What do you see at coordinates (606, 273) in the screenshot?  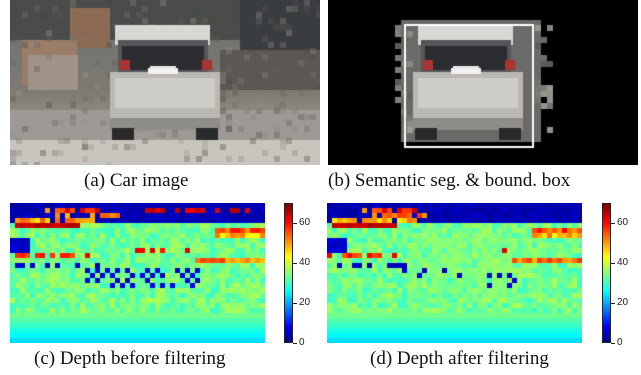 I see `colorbar-d` at bounding box center [606, 273].